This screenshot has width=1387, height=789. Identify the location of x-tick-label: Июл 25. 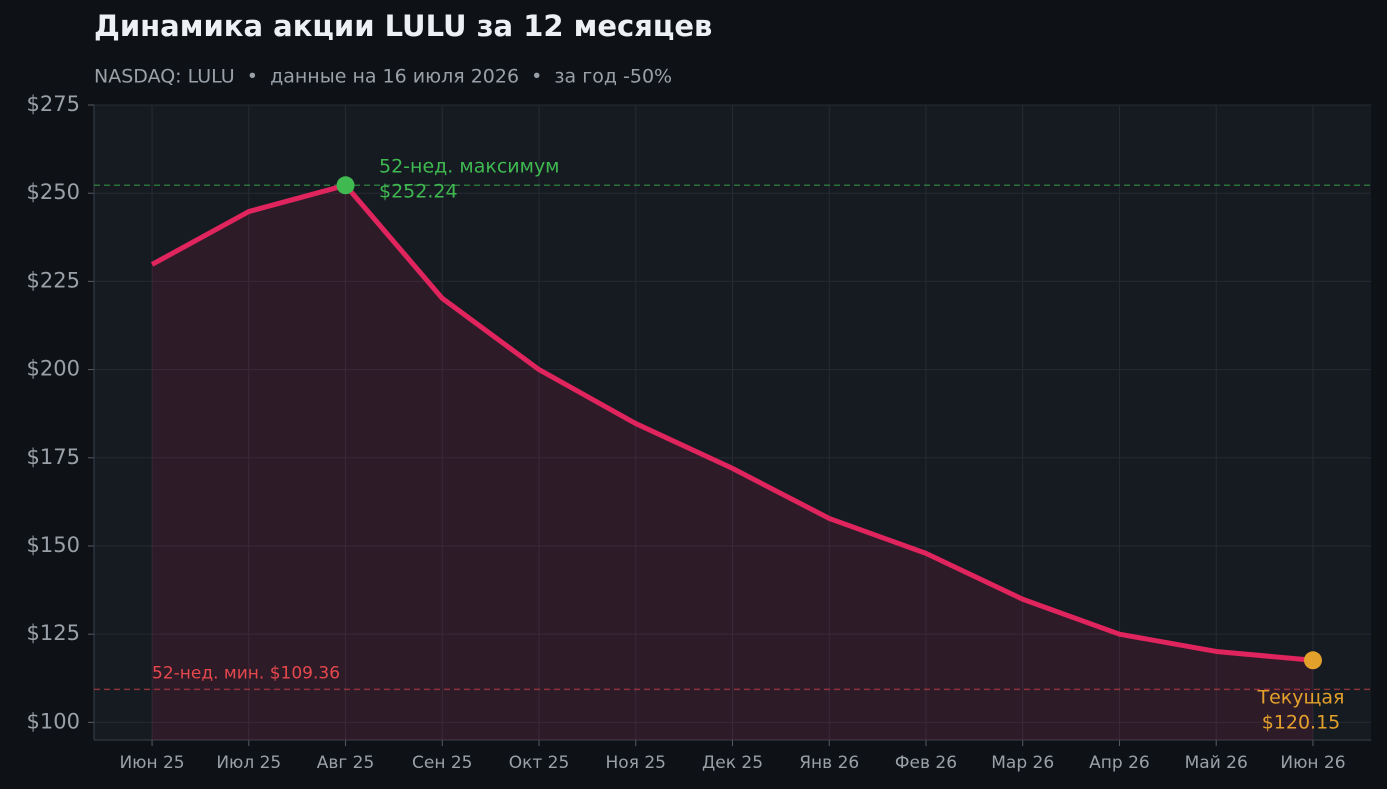
(248, 763).